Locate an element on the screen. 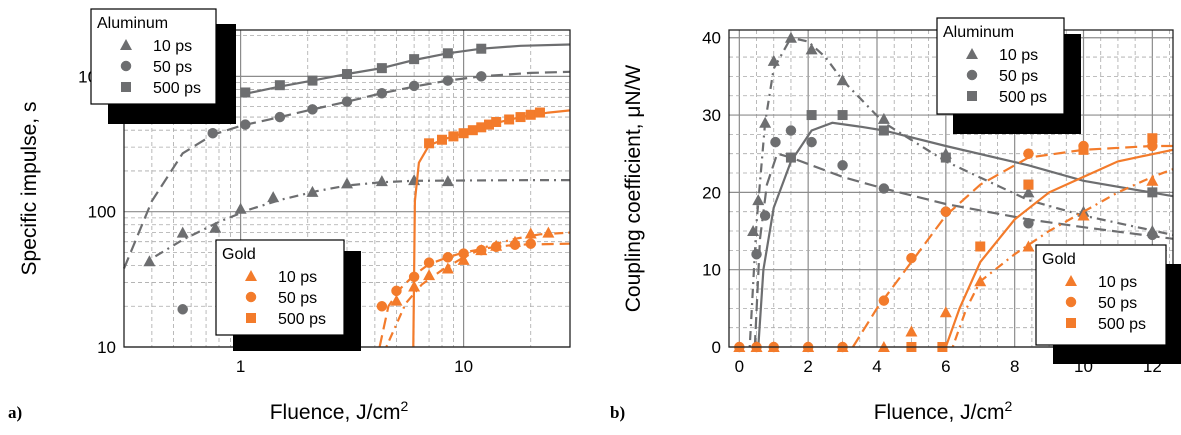 Image resolution: width=1181 pixels, height=435 pixels. legend-entry-label: 10 ps is located at coordinates (297, 277).